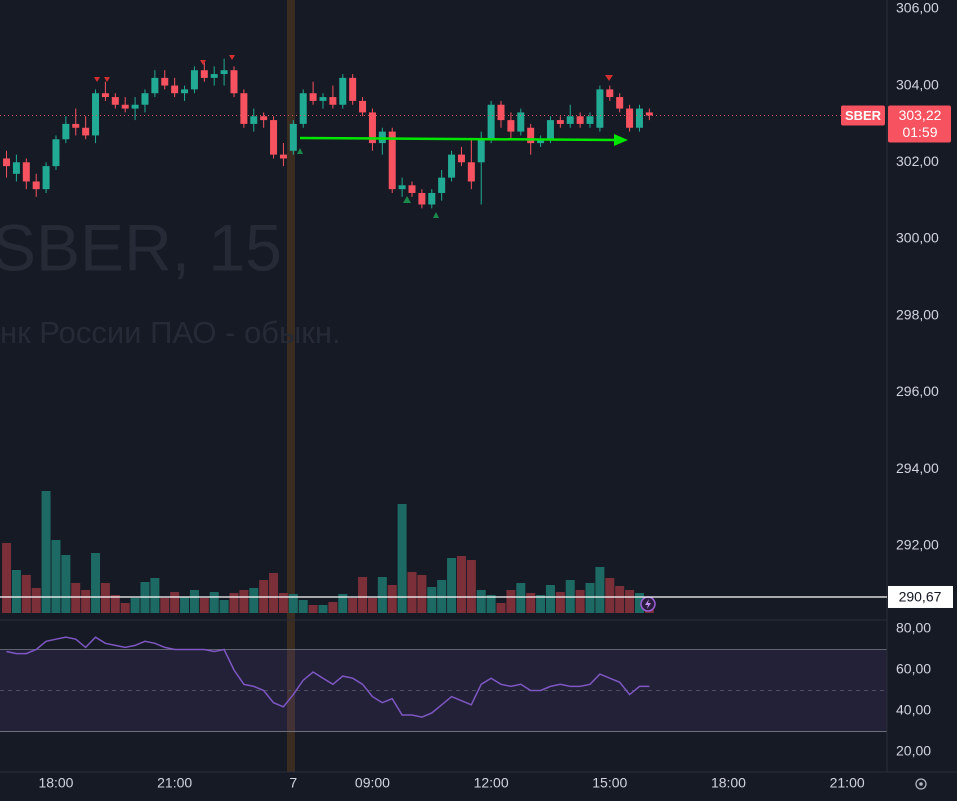  I want to click on arrow-line, so click(459, 139).